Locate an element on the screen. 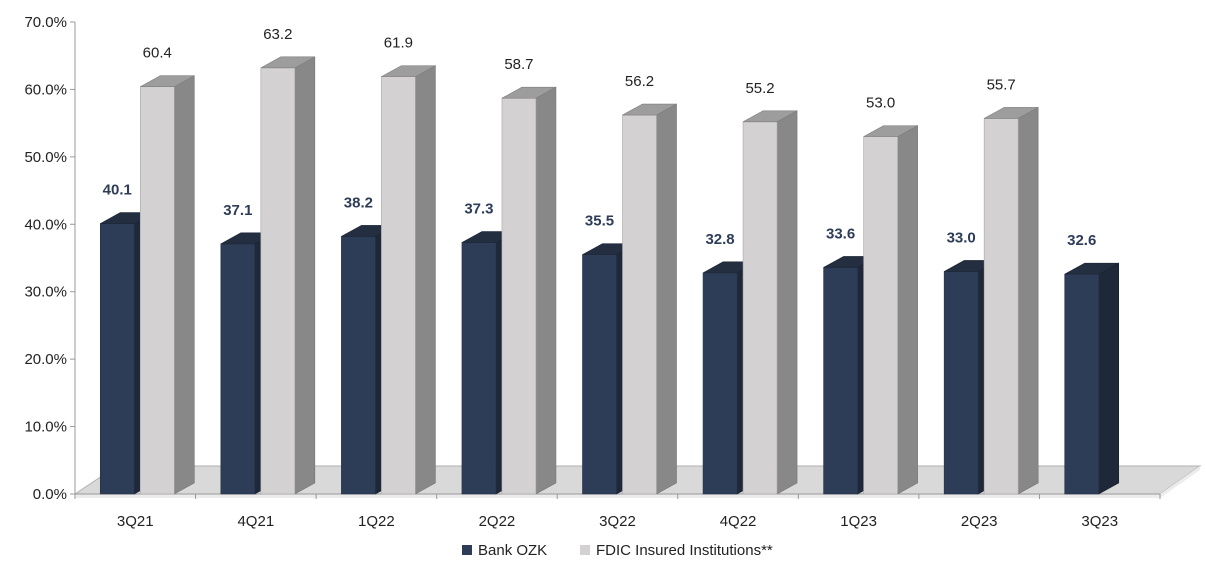 The height and width of the screenshot is (575, 1206). data-label-s1: 60.4 is located at coordinates (157, 53).